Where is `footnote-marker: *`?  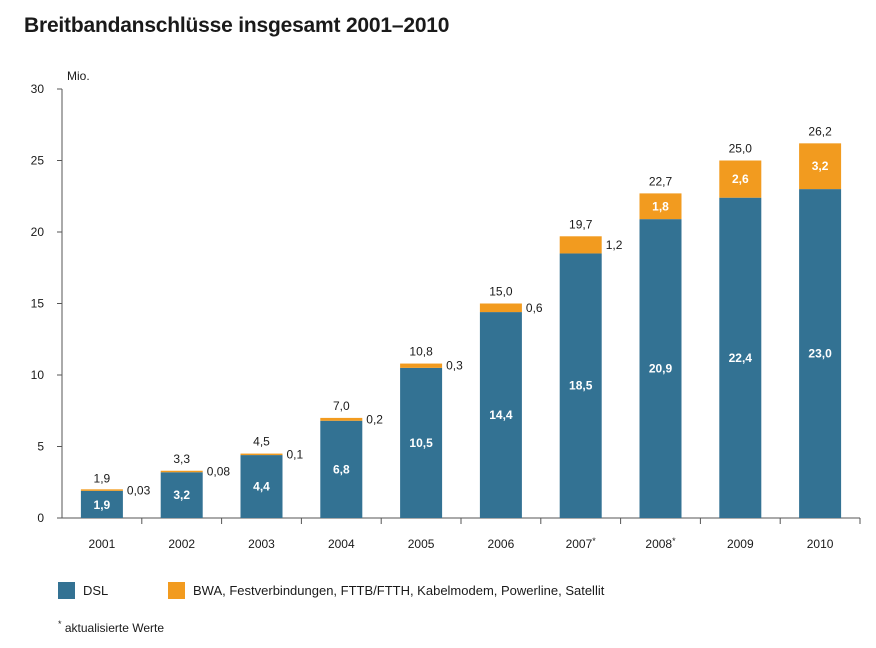
footnote-marker: * is located at coordinates (60, 624).